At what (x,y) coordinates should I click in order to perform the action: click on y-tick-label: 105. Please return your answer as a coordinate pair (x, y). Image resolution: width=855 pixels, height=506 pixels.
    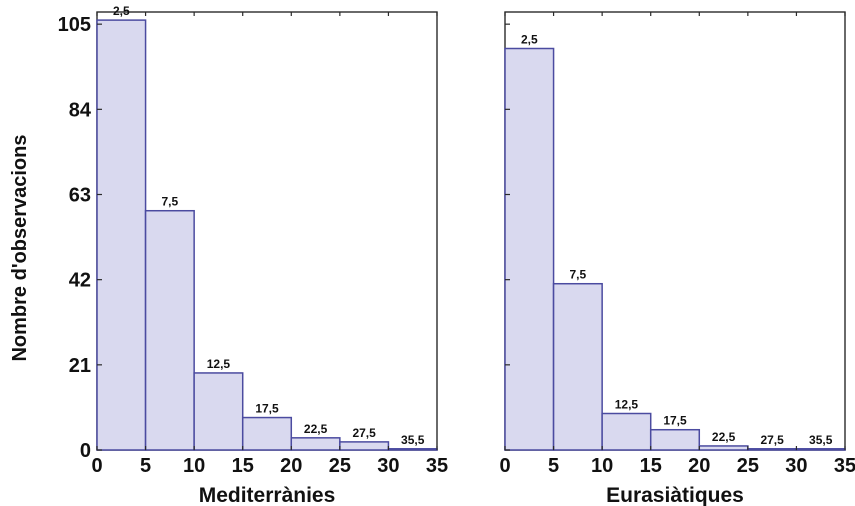
    Looking at the image, I should click on (74, 25).